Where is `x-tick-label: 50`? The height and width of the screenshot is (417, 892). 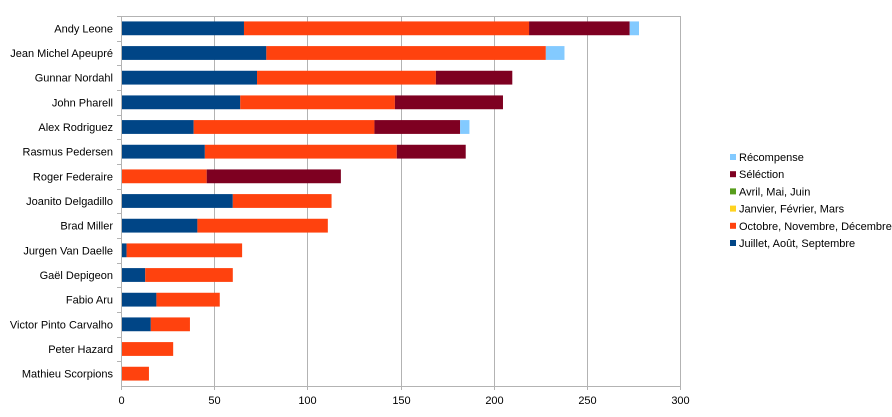 x-tick-label: 50 is located at coordinates (214, 401).